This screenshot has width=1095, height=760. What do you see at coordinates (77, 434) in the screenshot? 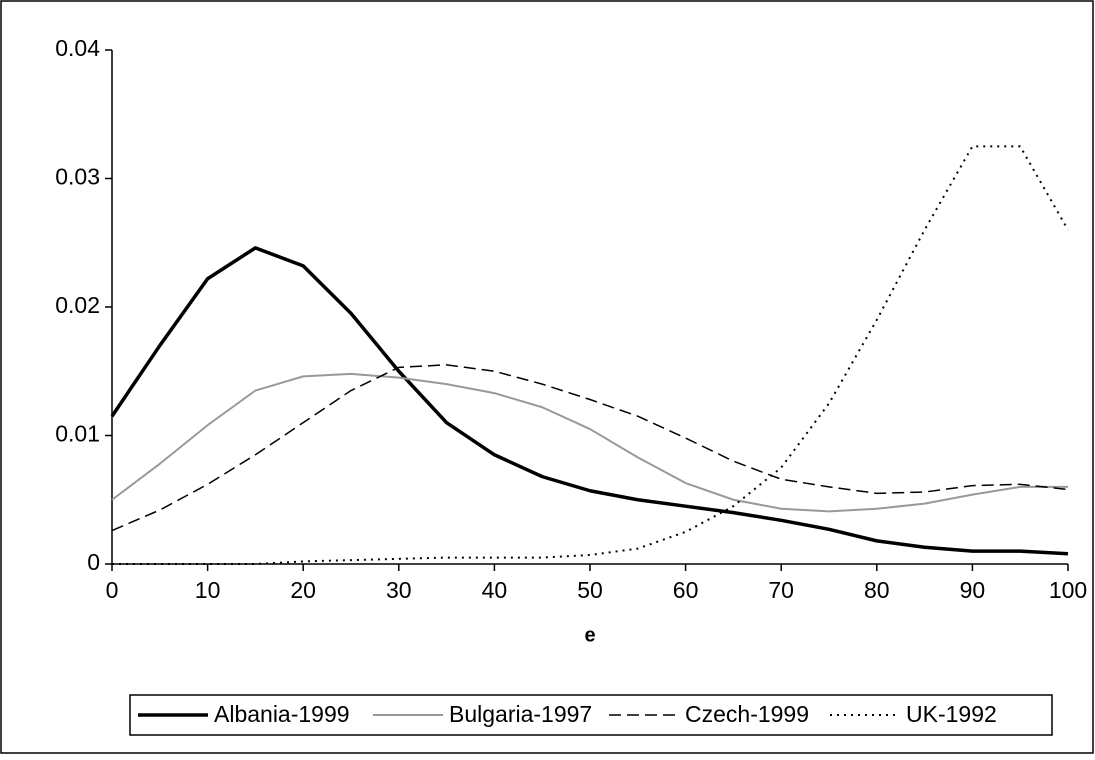
I see `y-tick-label: 0.01` at bounding box center [77, 434].